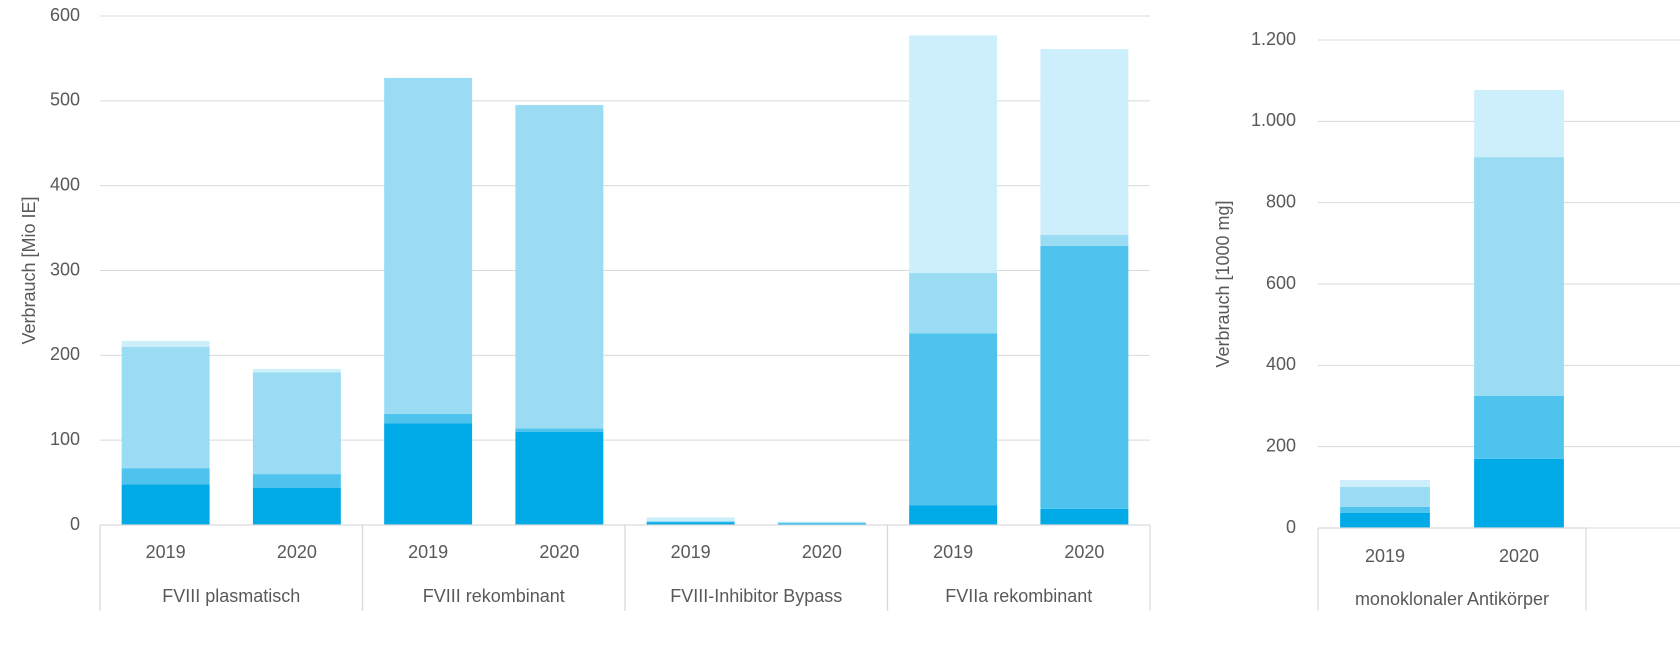 This screenshot has width=1680, height=655. What do you see at coordinates (1452, 599) in the screenshot?
I see `group-label: monoklonaler Antikörper` at bounding box center [1452, 599].